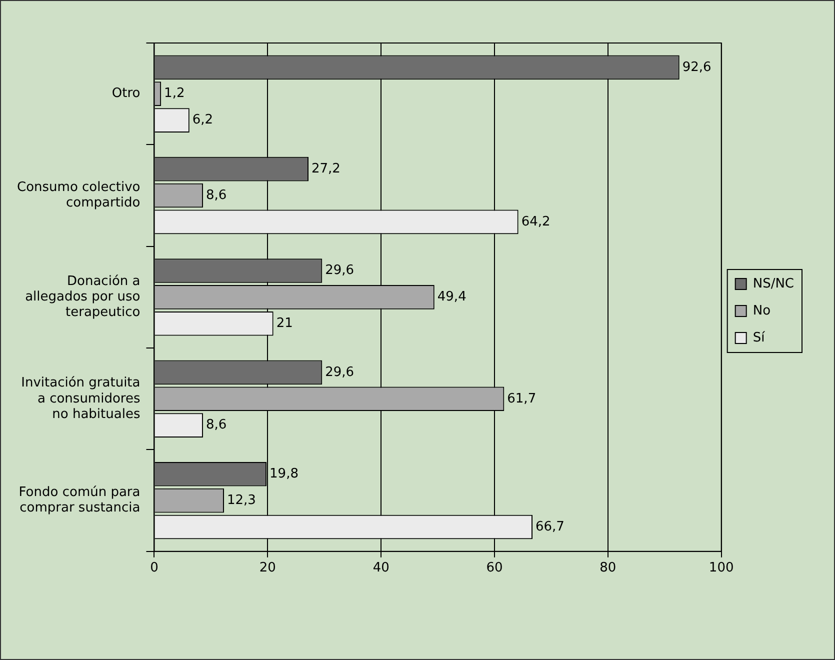  What do you see at coordinates (203, 120) in the screenshot?
I see `data-label: 6,2` at bounding box center [203, 120].